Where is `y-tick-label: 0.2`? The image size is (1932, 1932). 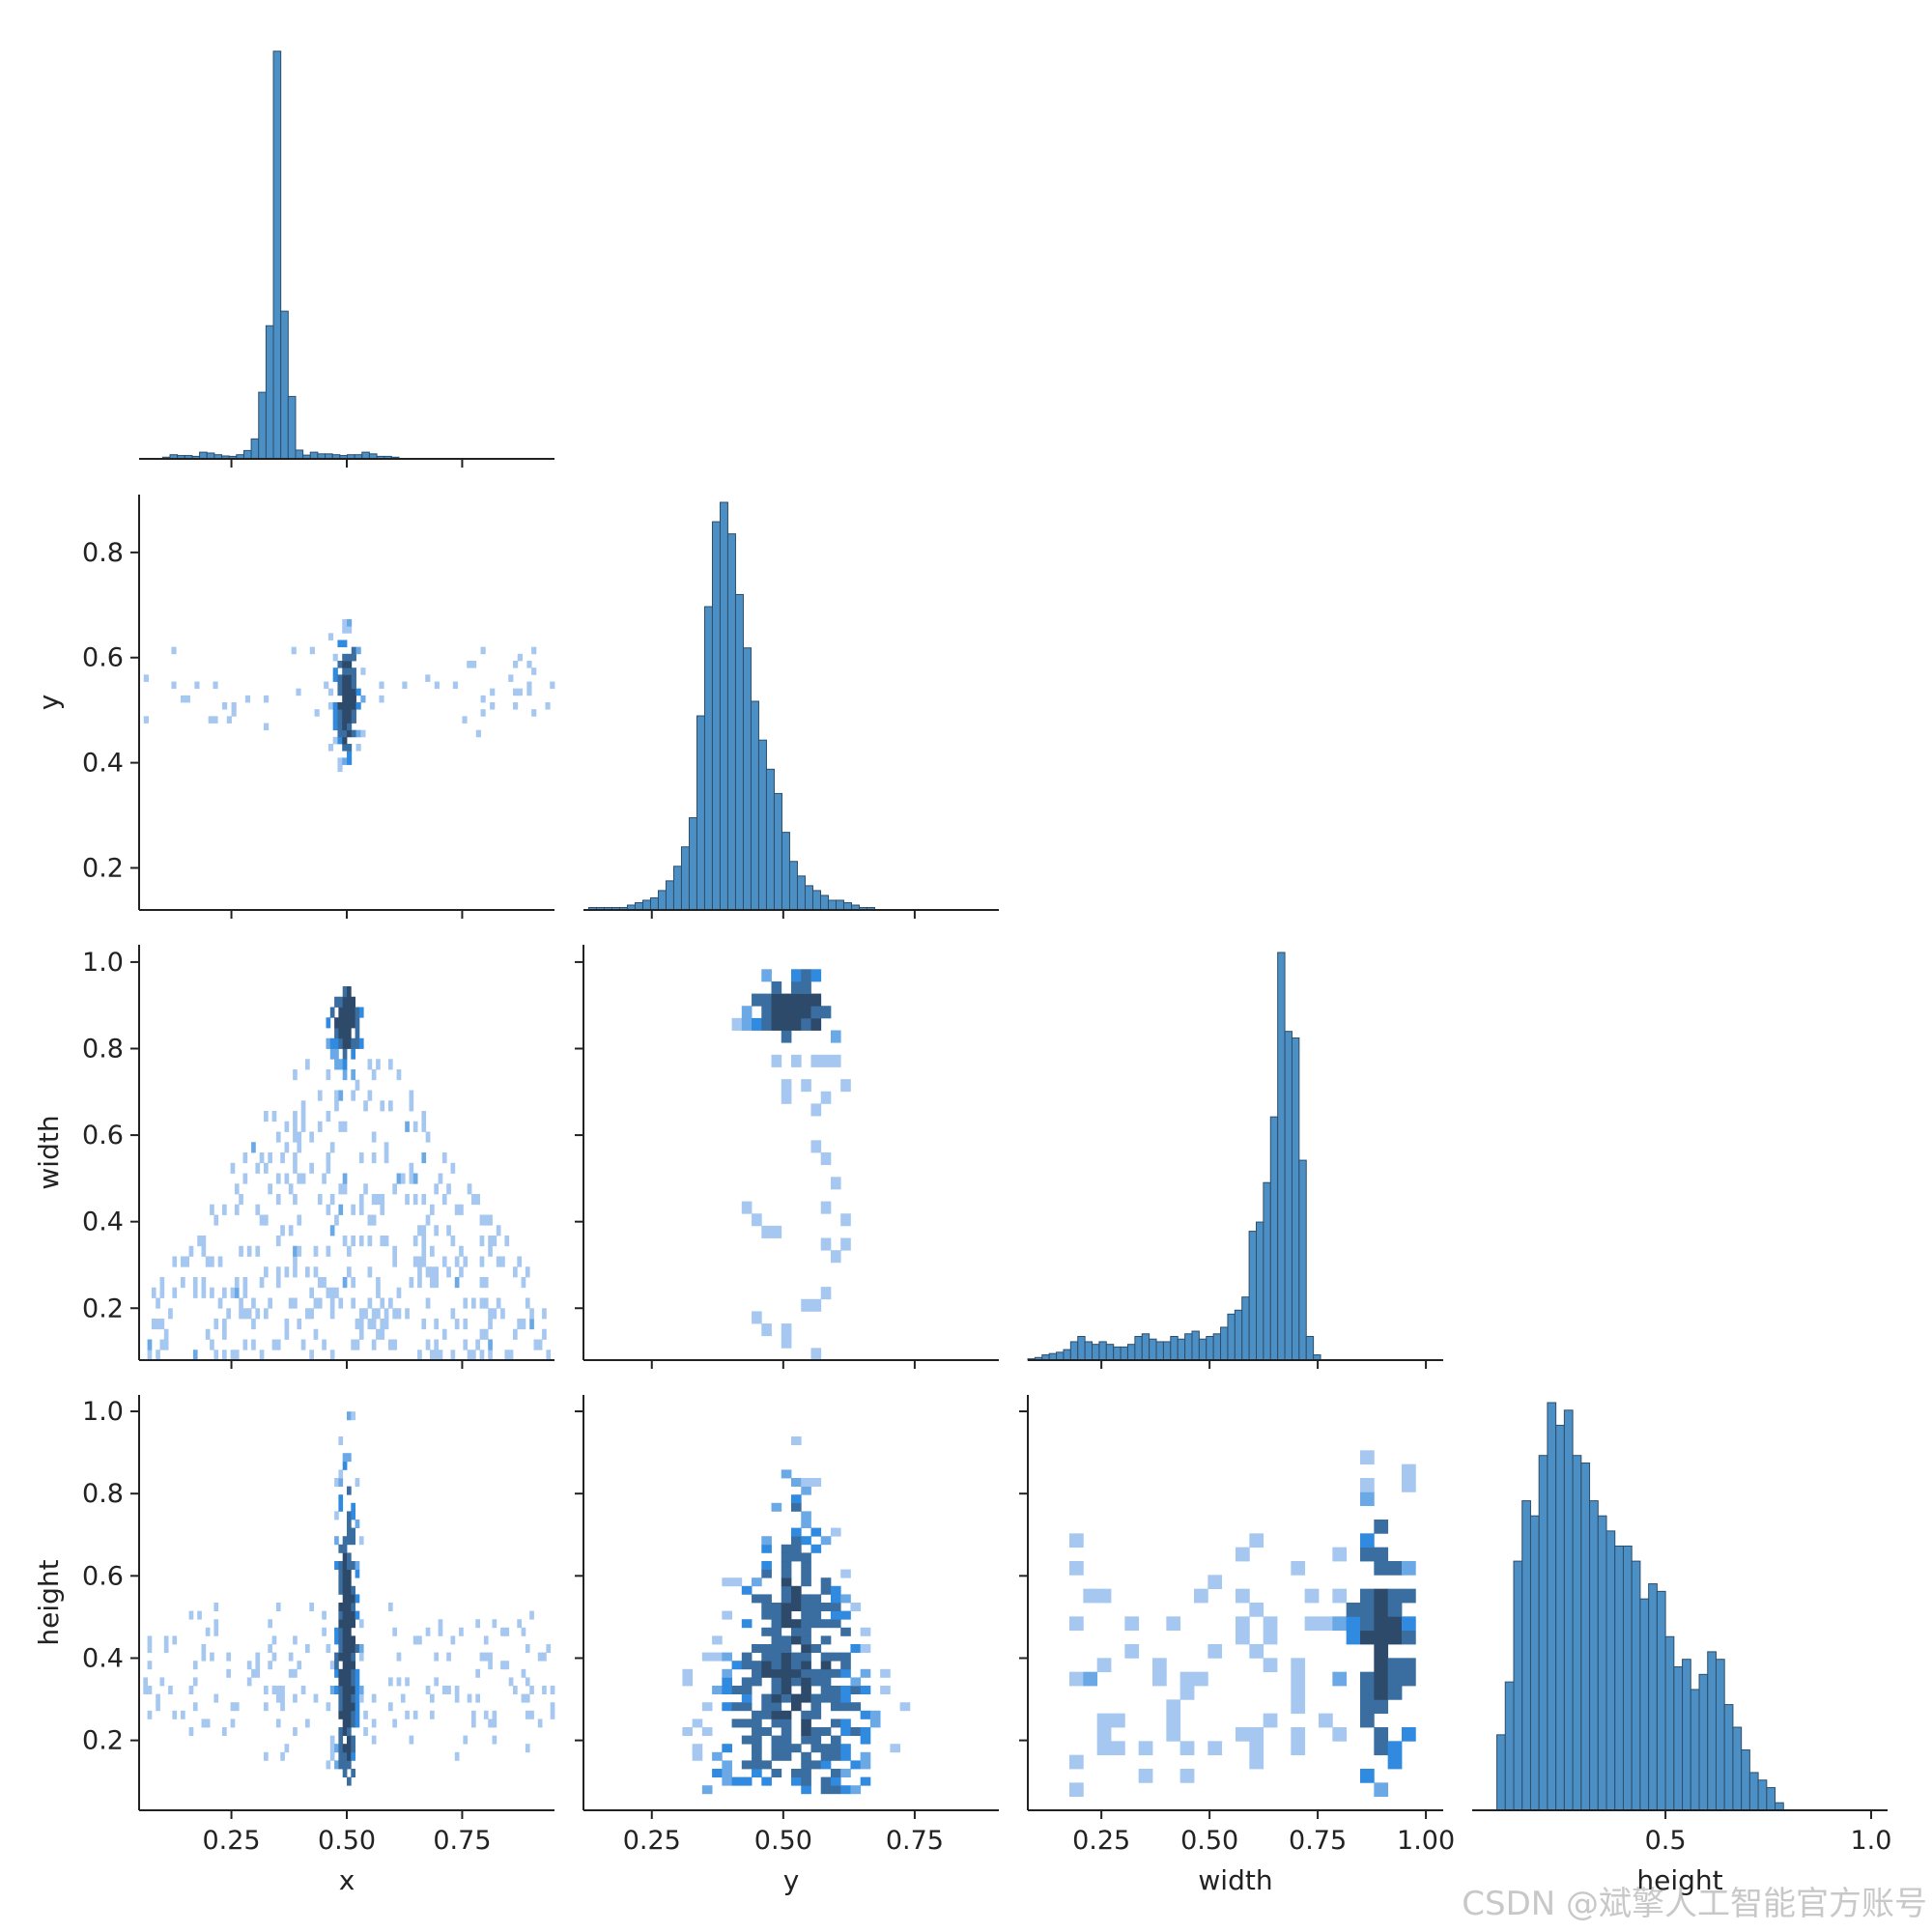
y-tick-label: 0.2 is located at coordinates (103, 868).